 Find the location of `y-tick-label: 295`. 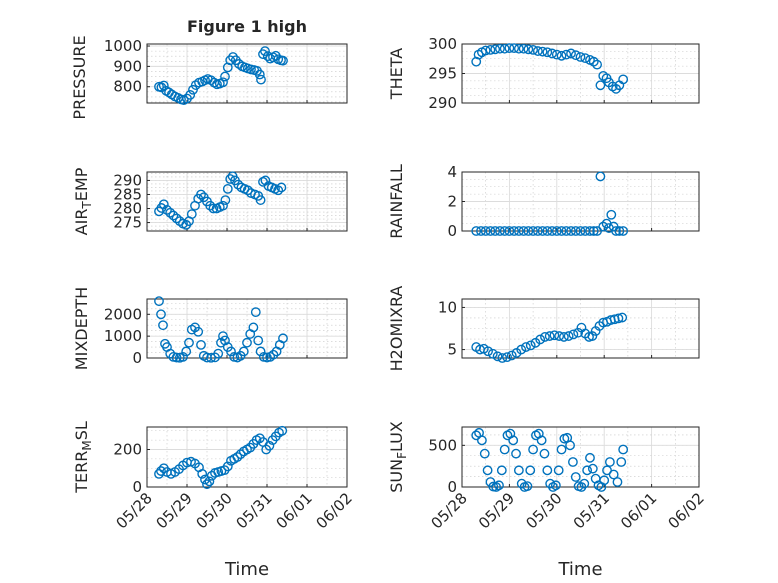

y-tick-label: 295 is located at coordinates (442, 74).